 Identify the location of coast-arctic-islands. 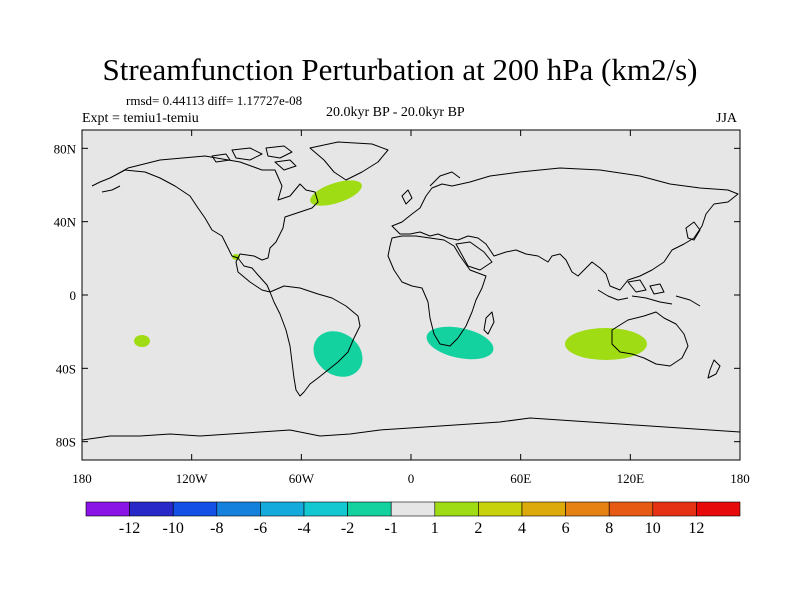
(254, 158).